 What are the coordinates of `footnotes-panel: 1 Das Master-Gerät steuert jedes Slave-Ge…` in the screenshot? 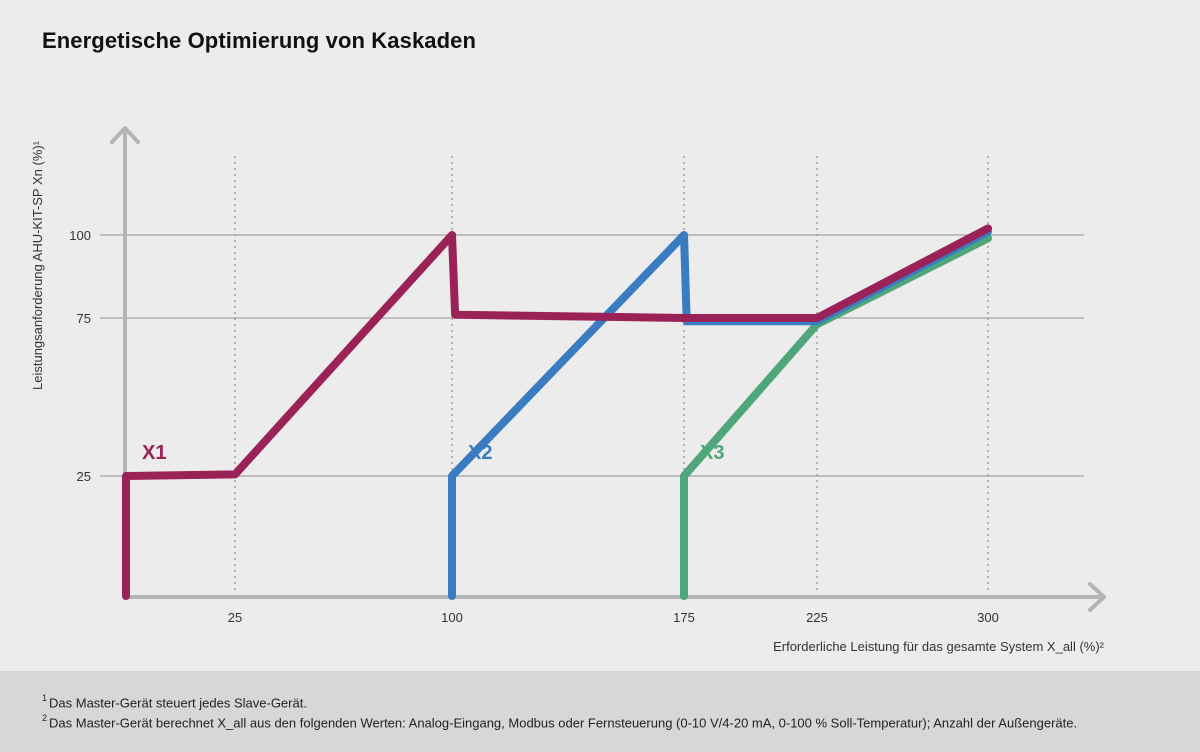 It's located at (600, 711).